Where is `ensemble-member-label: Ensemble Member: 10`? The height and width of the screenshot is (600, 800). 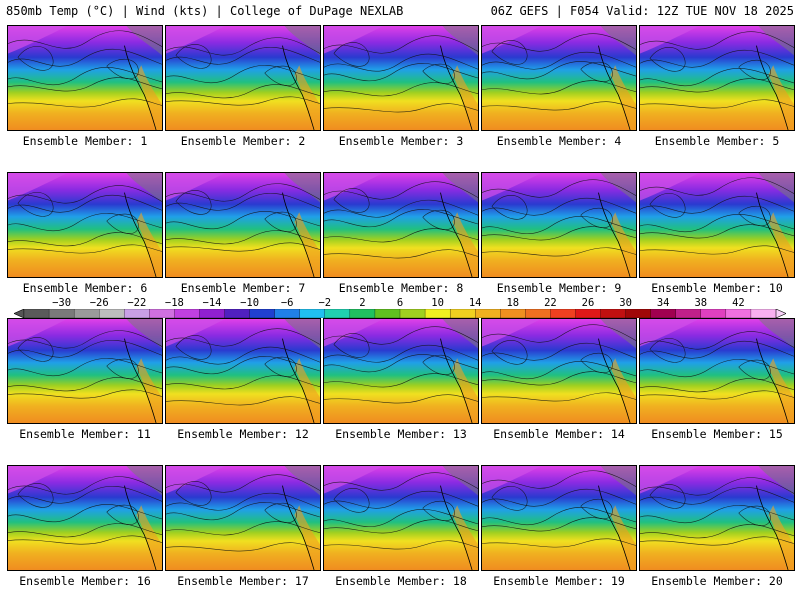 ensemble-member-label: Ensemble Member: 10 is located at coordinates (717, 288).